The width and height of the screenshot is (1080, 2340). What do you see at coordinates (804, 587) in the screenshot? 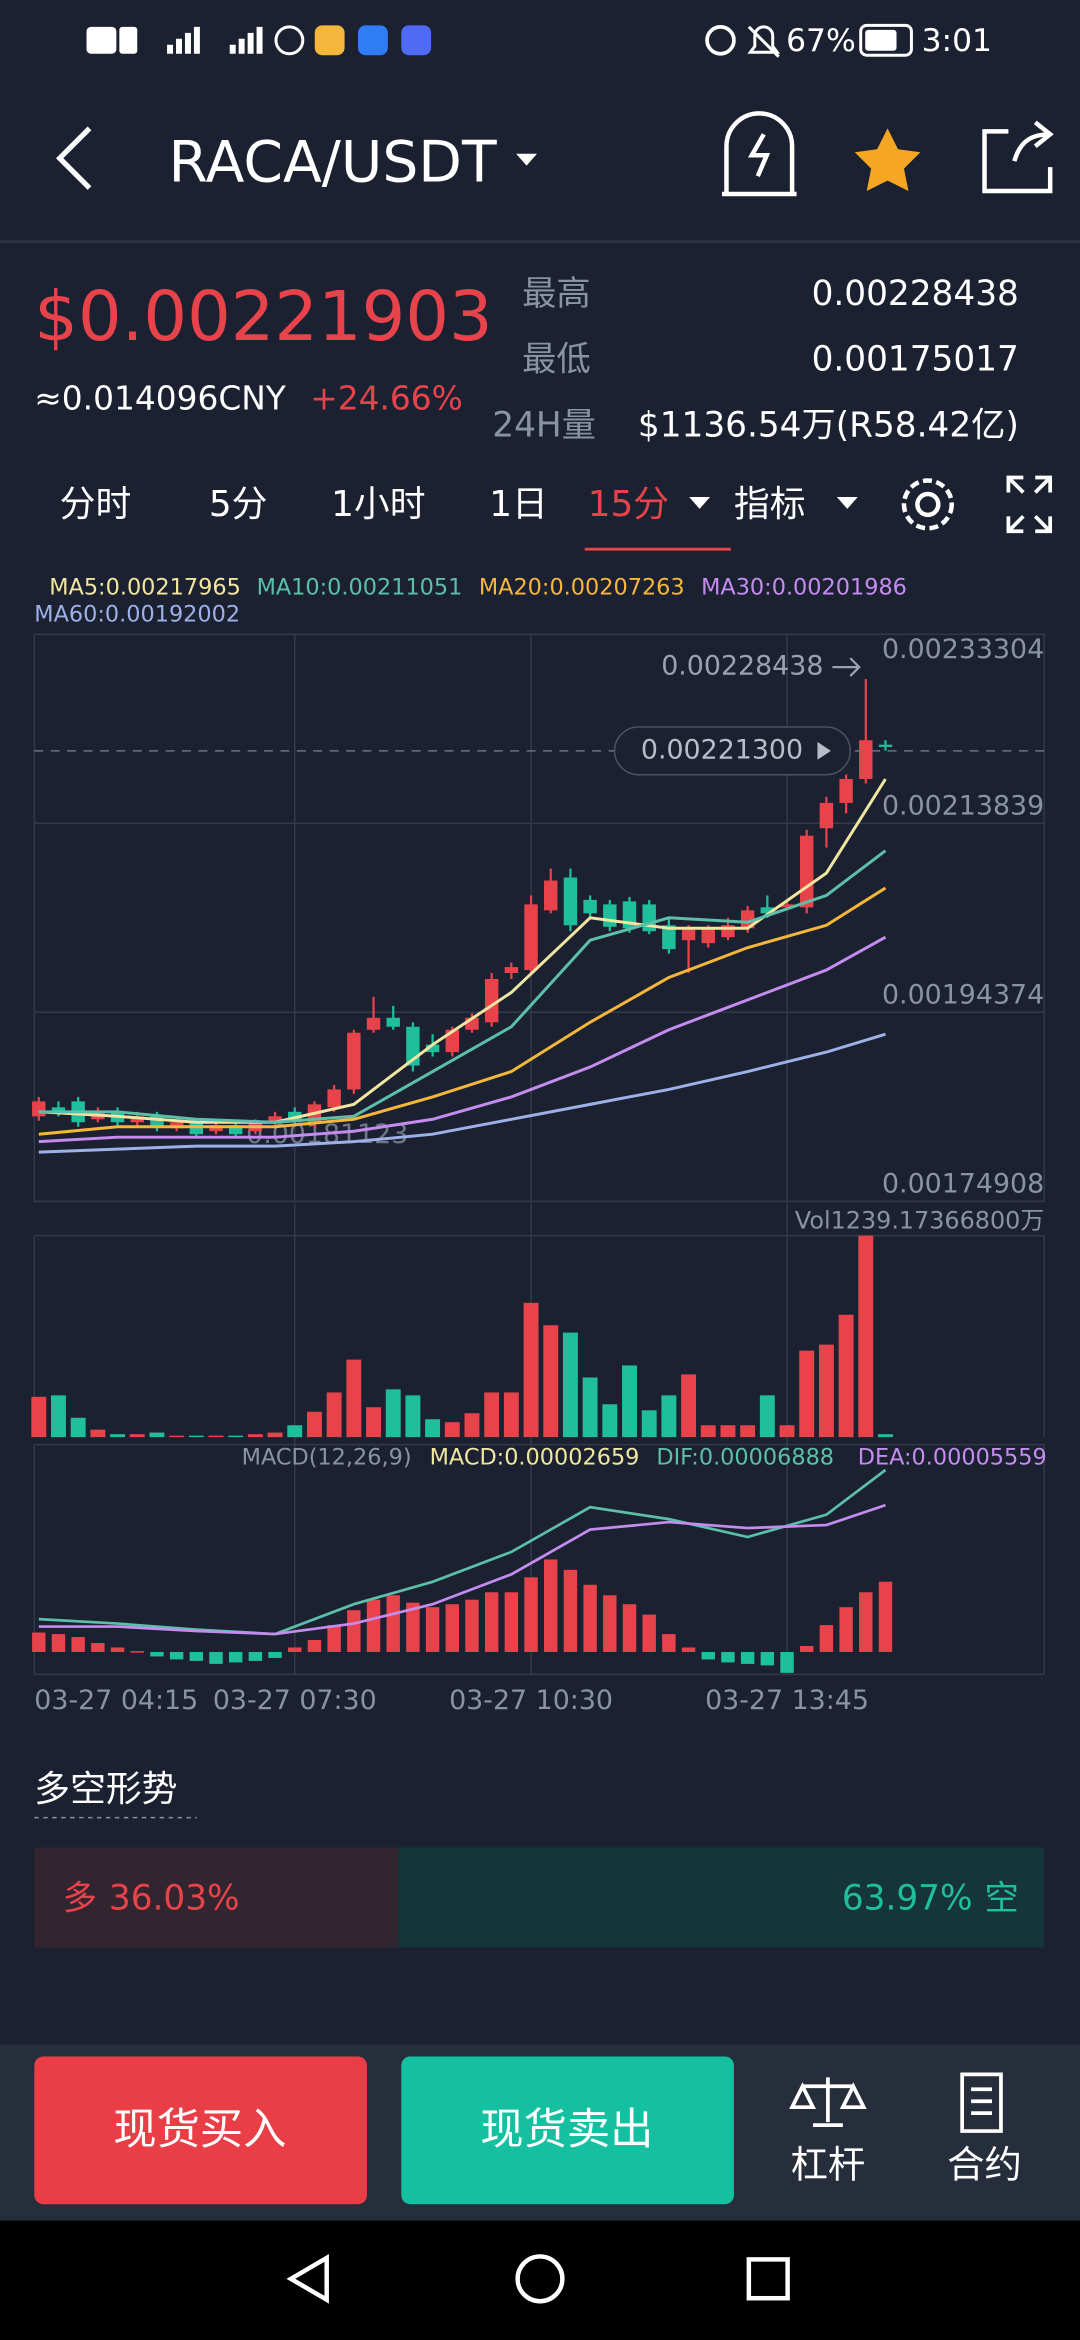
I see `legend-entry: MA30:0.00201986` at bounding box center [804, 587].